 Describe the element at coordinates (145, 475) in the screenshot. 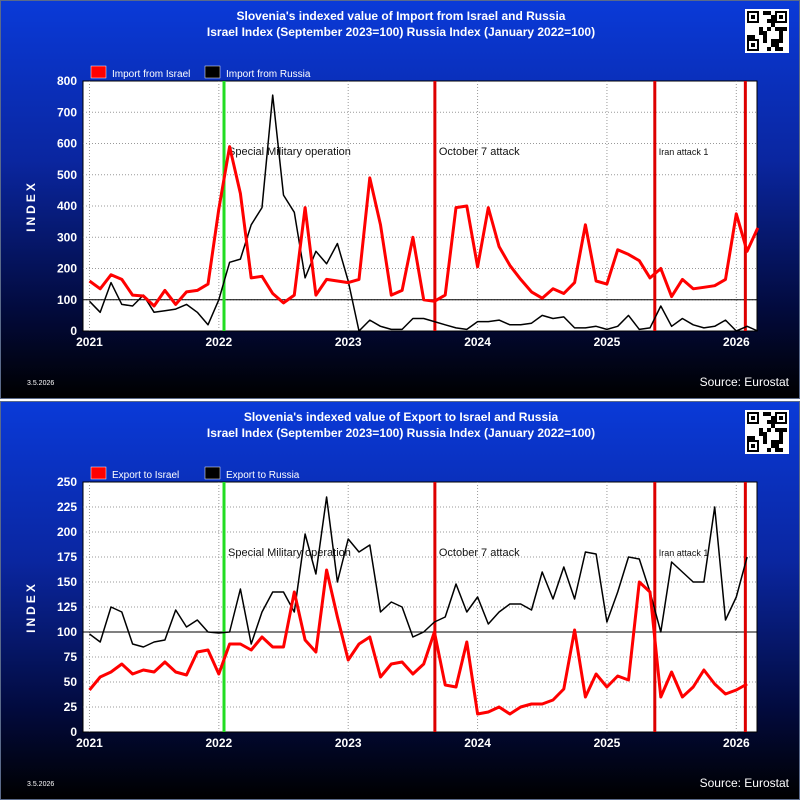

I see `legend-entry: Export to Israel` at that location.